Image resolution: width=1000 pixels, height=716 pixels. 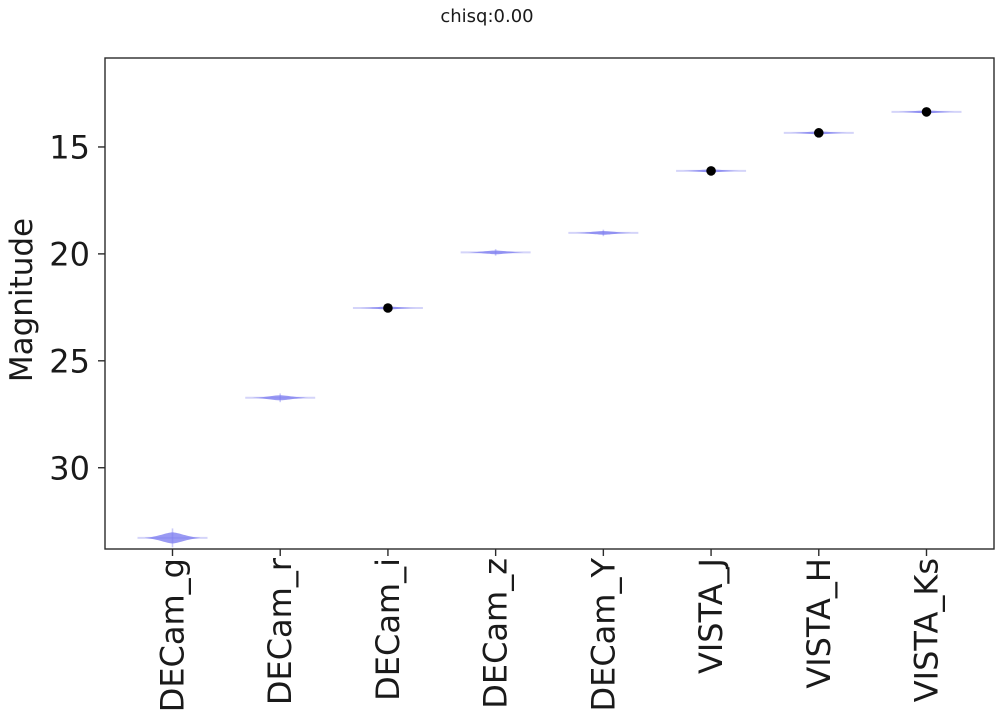 What do you see at coordinates (603, 635) in the screenshot?
I see `x-tick-label-DECam_Y: DECam_Y` at bounding box center [603, 635].